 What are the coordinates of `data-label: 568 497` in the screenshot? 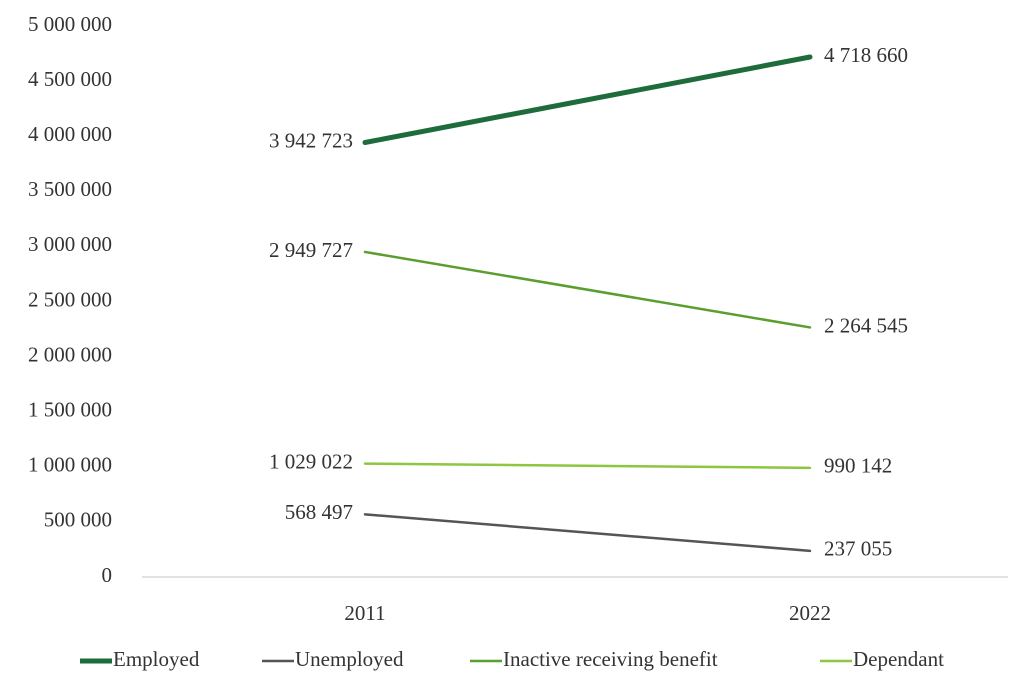 It's located at (319, 512).